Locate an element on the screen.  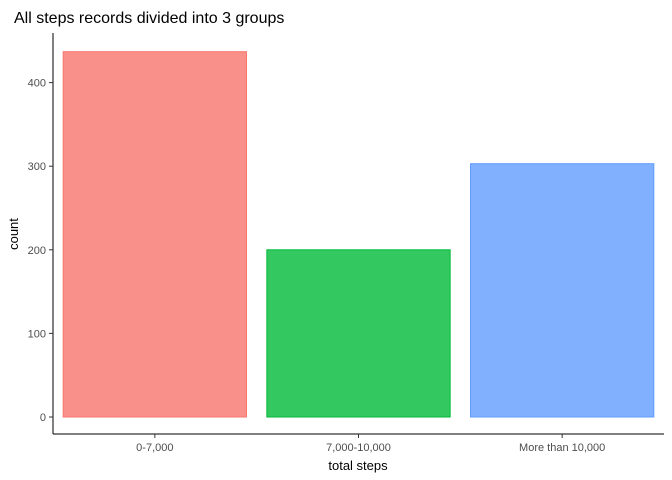
y-tick-label-400: 400 is located at coordinates (37, 84).